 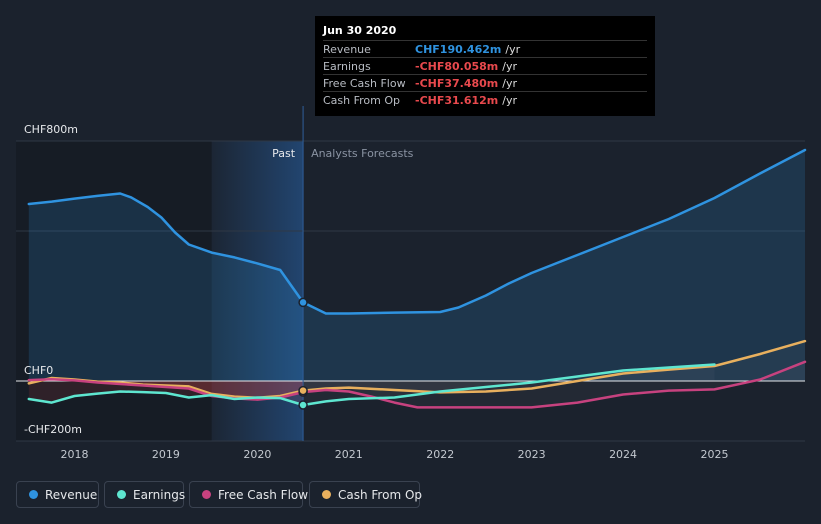 I want to click on tooltip-date: Jun 30 2020, so click(x=360, y=30).